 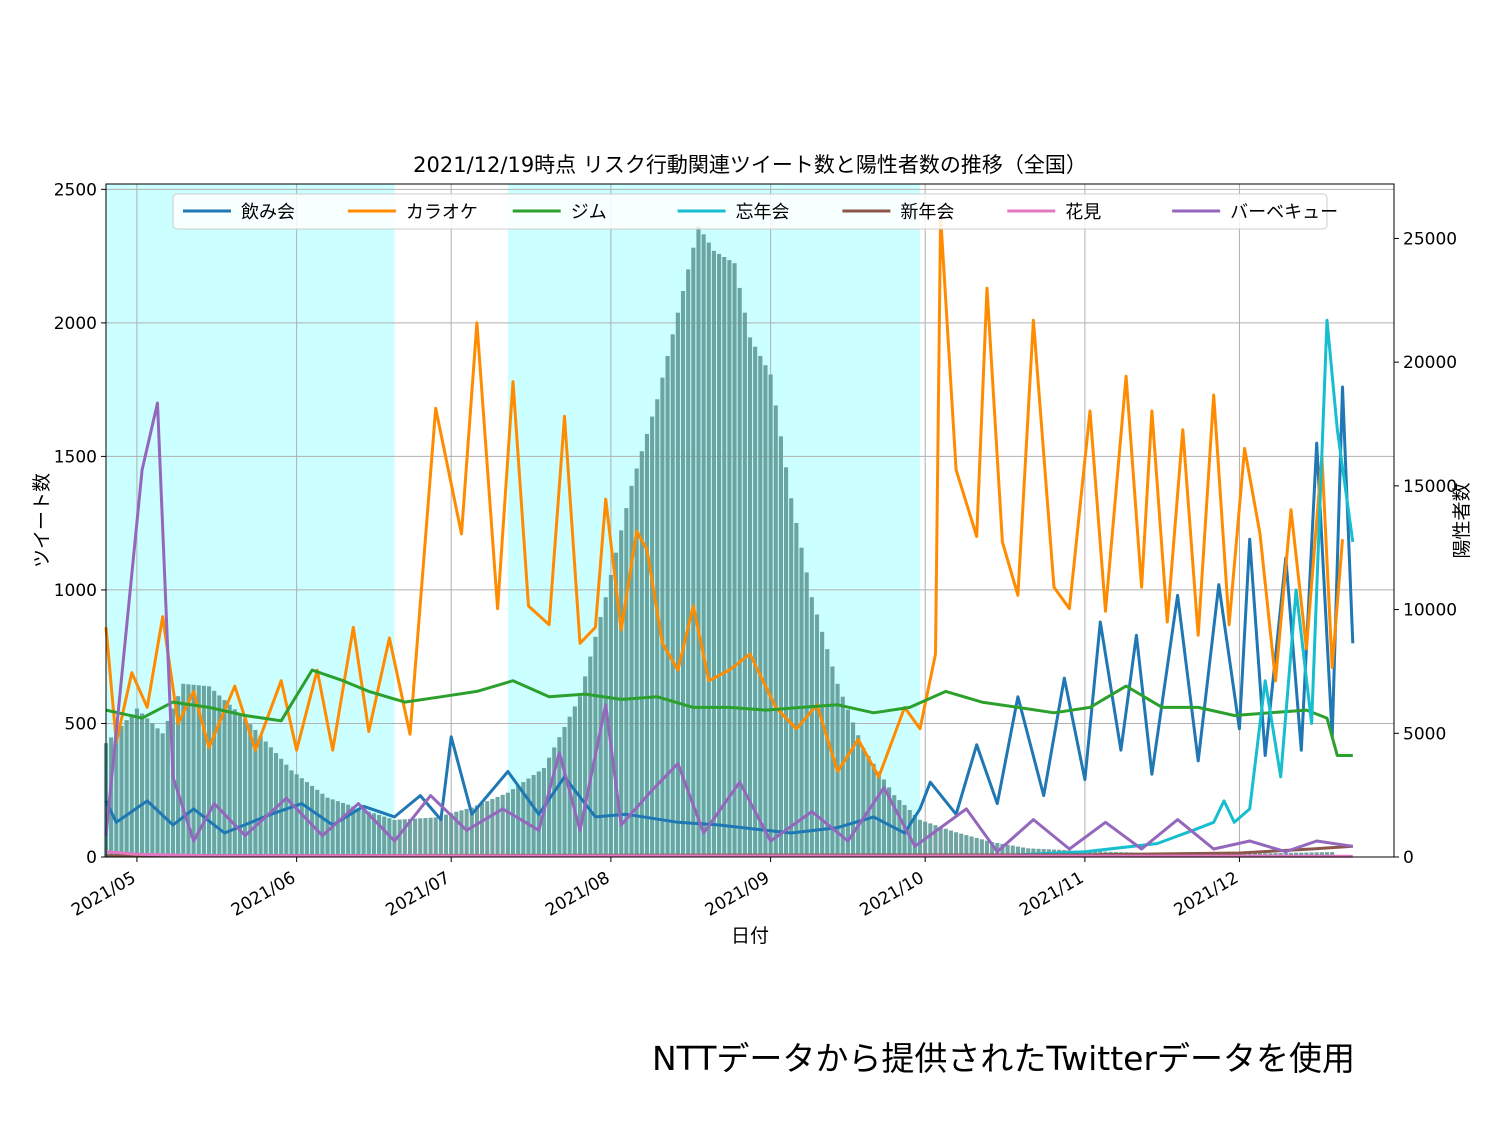 I want to click on x-tick-label: 2021/06, so click(x=263, y=894).